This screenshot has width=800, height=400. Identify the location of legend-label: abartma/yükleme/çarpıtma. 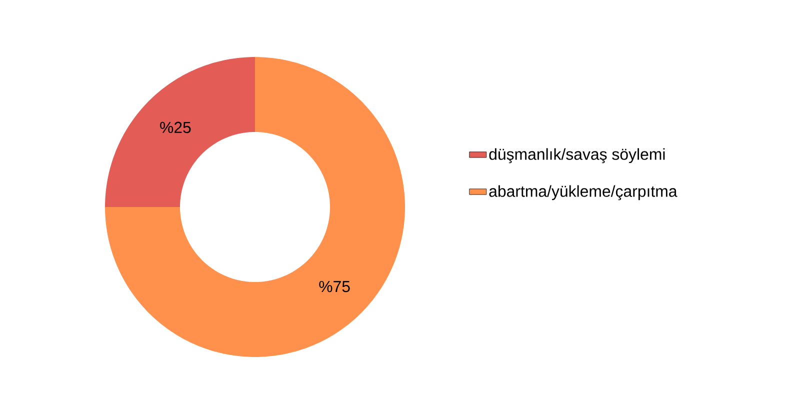
(583, 192).